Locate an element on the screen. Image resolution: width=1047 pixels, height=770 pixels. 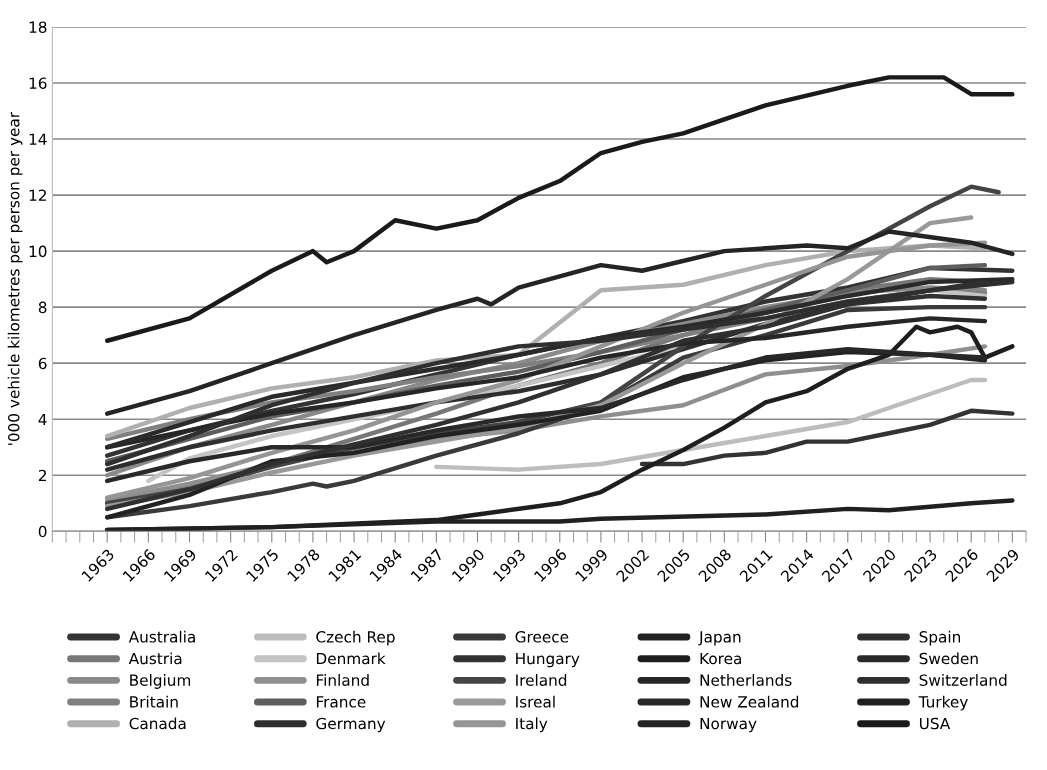
y-axis-title: '000 vehicle kilometres per person per year is located at coordinates (15, 278).